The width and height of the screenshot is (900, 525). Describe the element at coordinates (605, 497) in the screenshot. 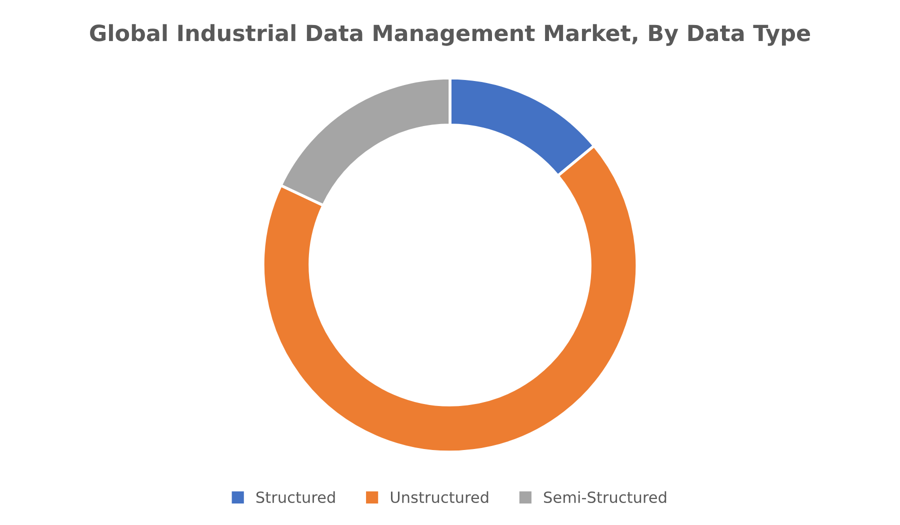

I see `legend-label: Semi-Structured` at that location.